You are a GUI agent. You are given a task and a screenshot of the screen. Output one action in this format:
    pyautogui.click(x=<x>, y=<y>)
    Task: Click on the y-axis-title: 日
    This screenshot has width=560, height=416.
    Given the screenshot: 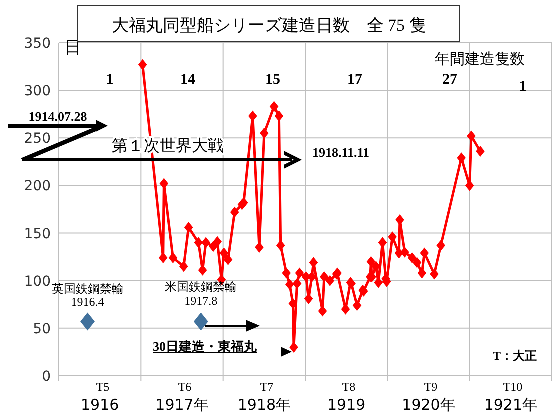 What is the action you would take?
    pyautogui.click(x=73, y=48)
    